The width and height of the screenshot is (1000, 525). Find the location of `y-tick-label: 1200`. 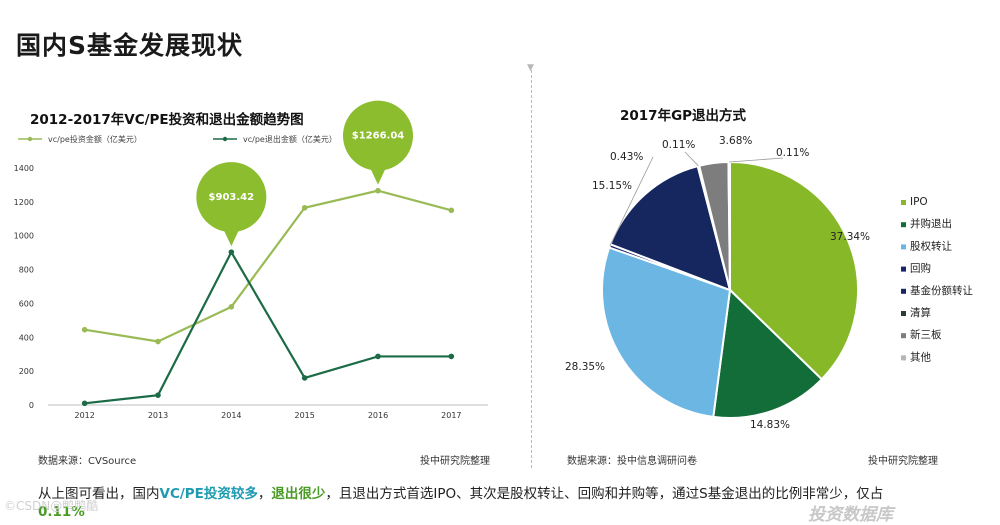

y-tick-label: 1200 is located at coordinates (24, 202).